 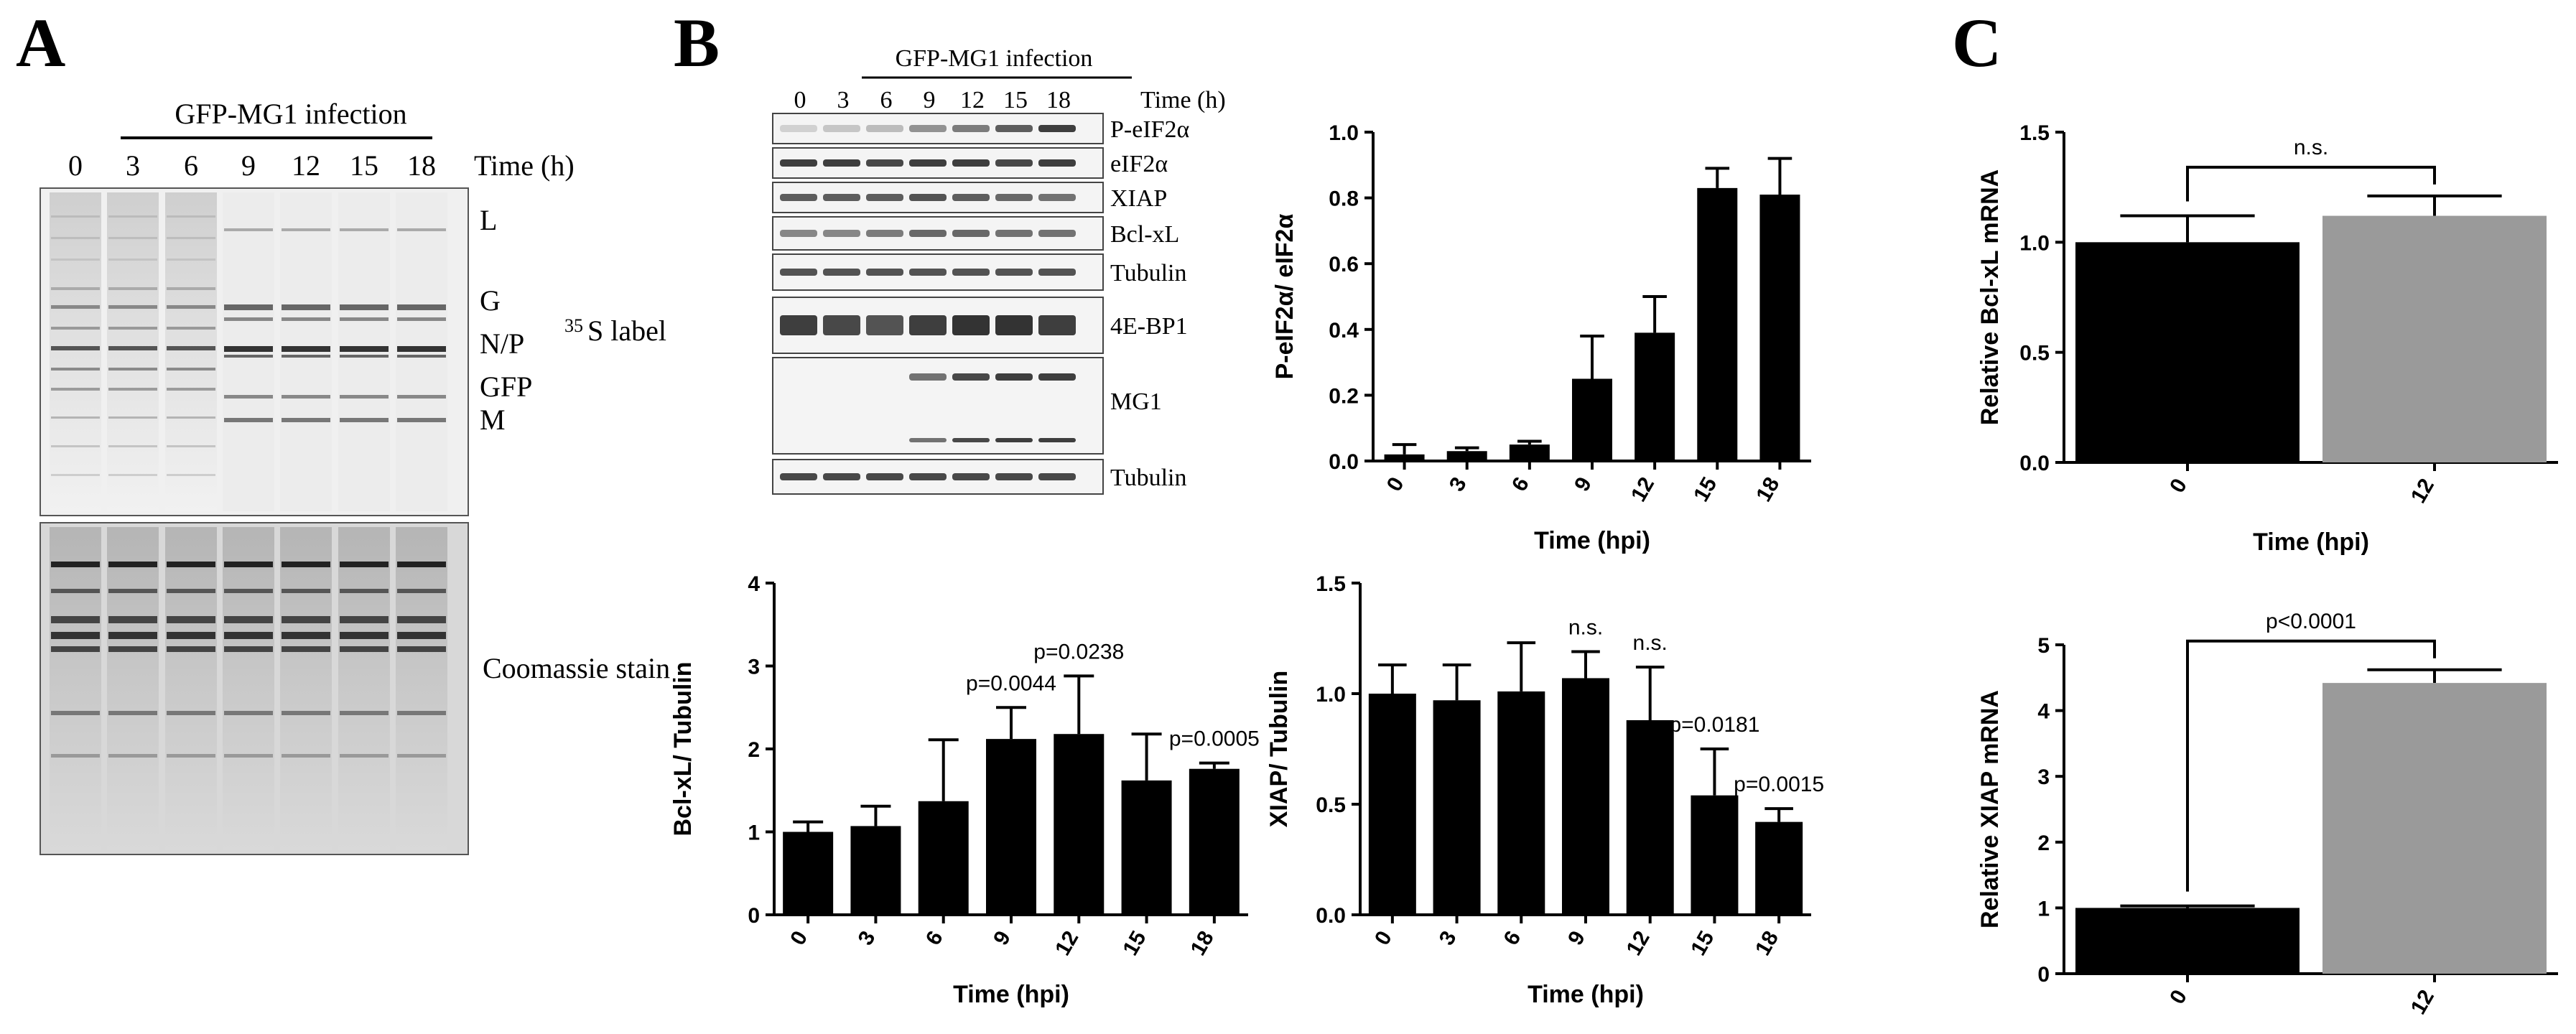 What do you see at coordinates (1214, 739) in the screenshot?
I see `significance-annotation: p=0.0005` at bounding box center [1214, 739].